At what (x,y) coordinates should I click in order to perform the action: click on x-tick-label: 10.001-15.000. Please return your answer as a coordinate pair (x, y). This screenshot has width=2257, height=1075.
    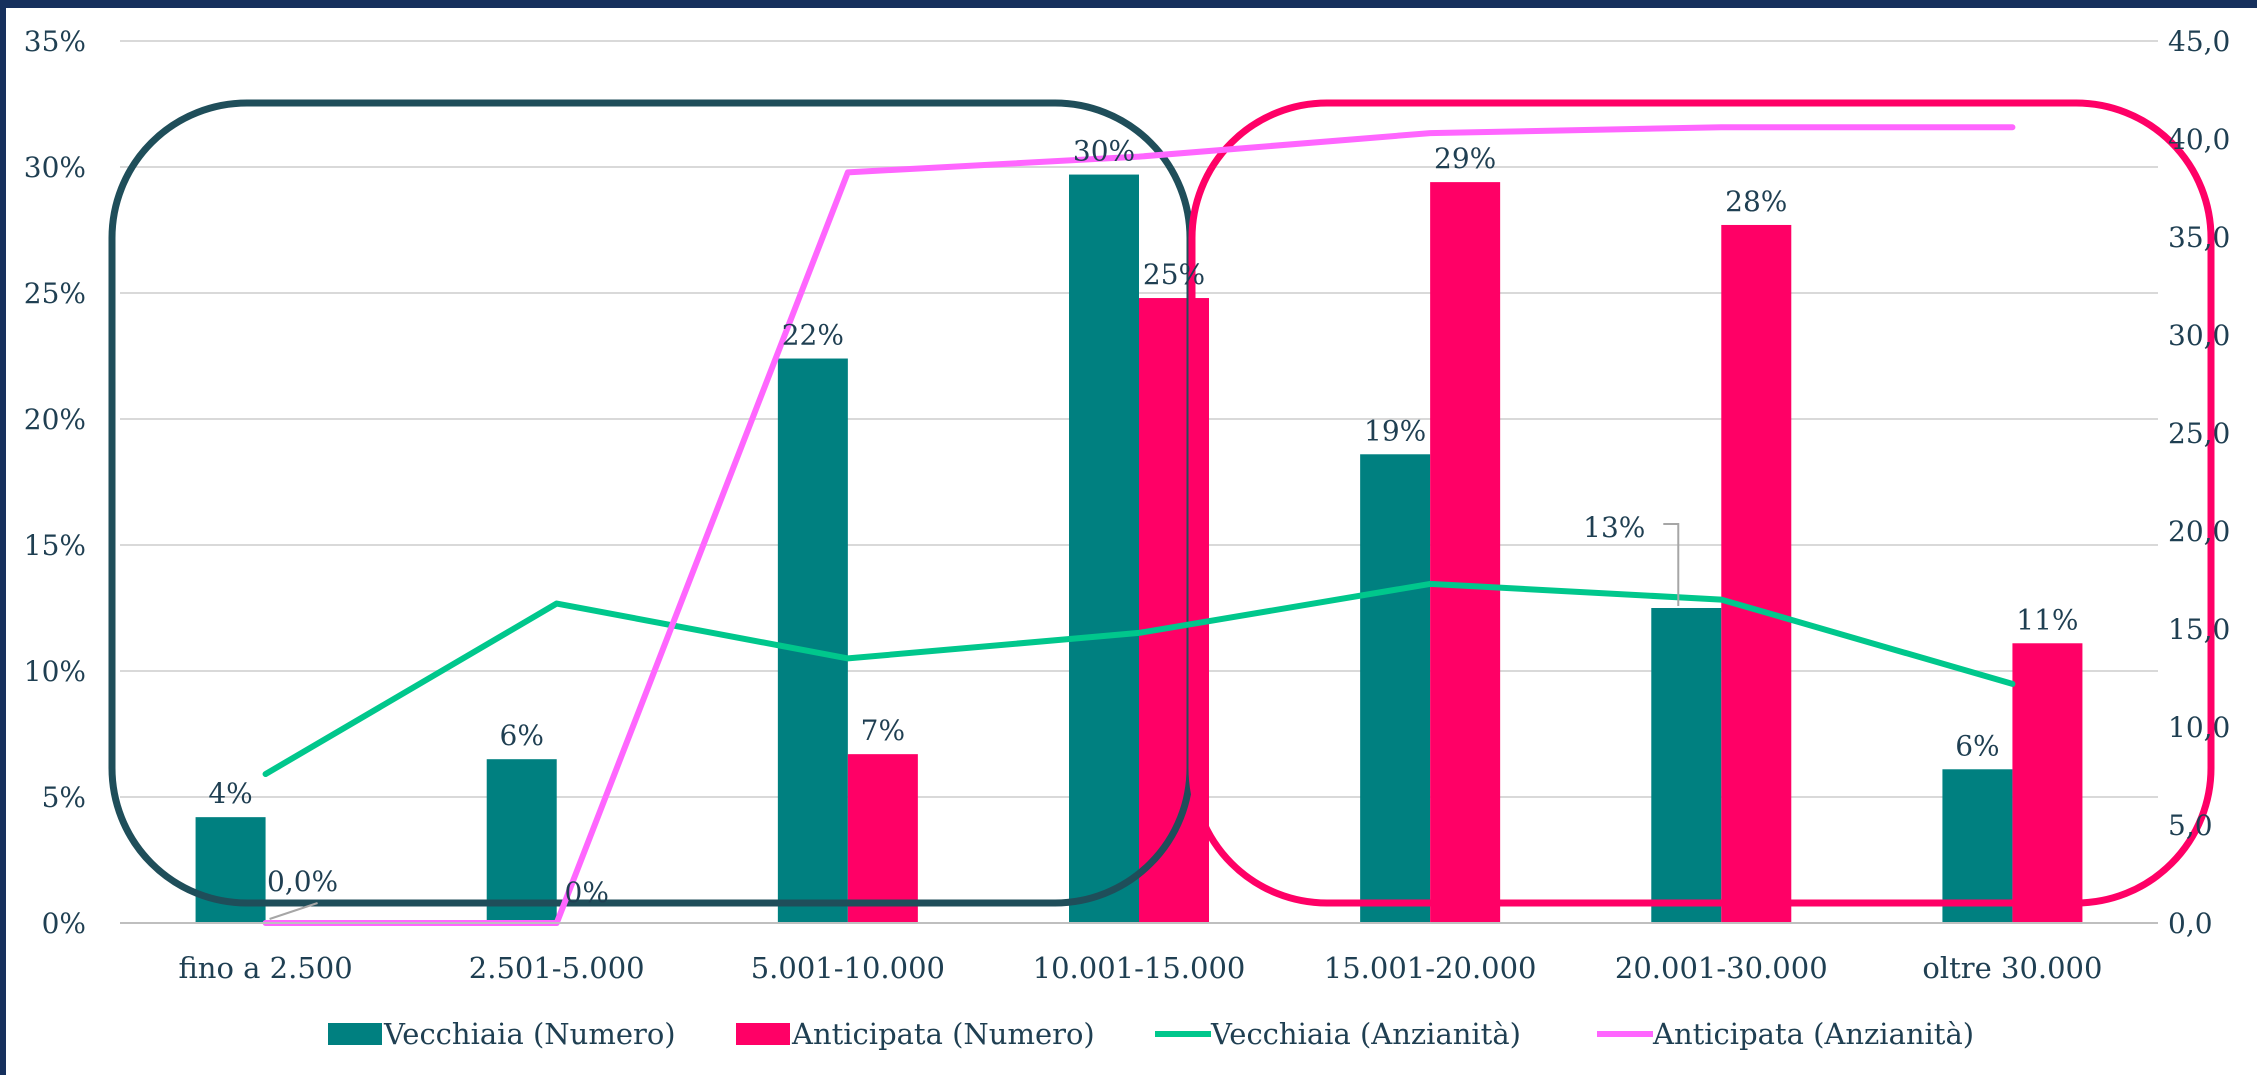
    Looking at the image, I should click on (1139, 968).